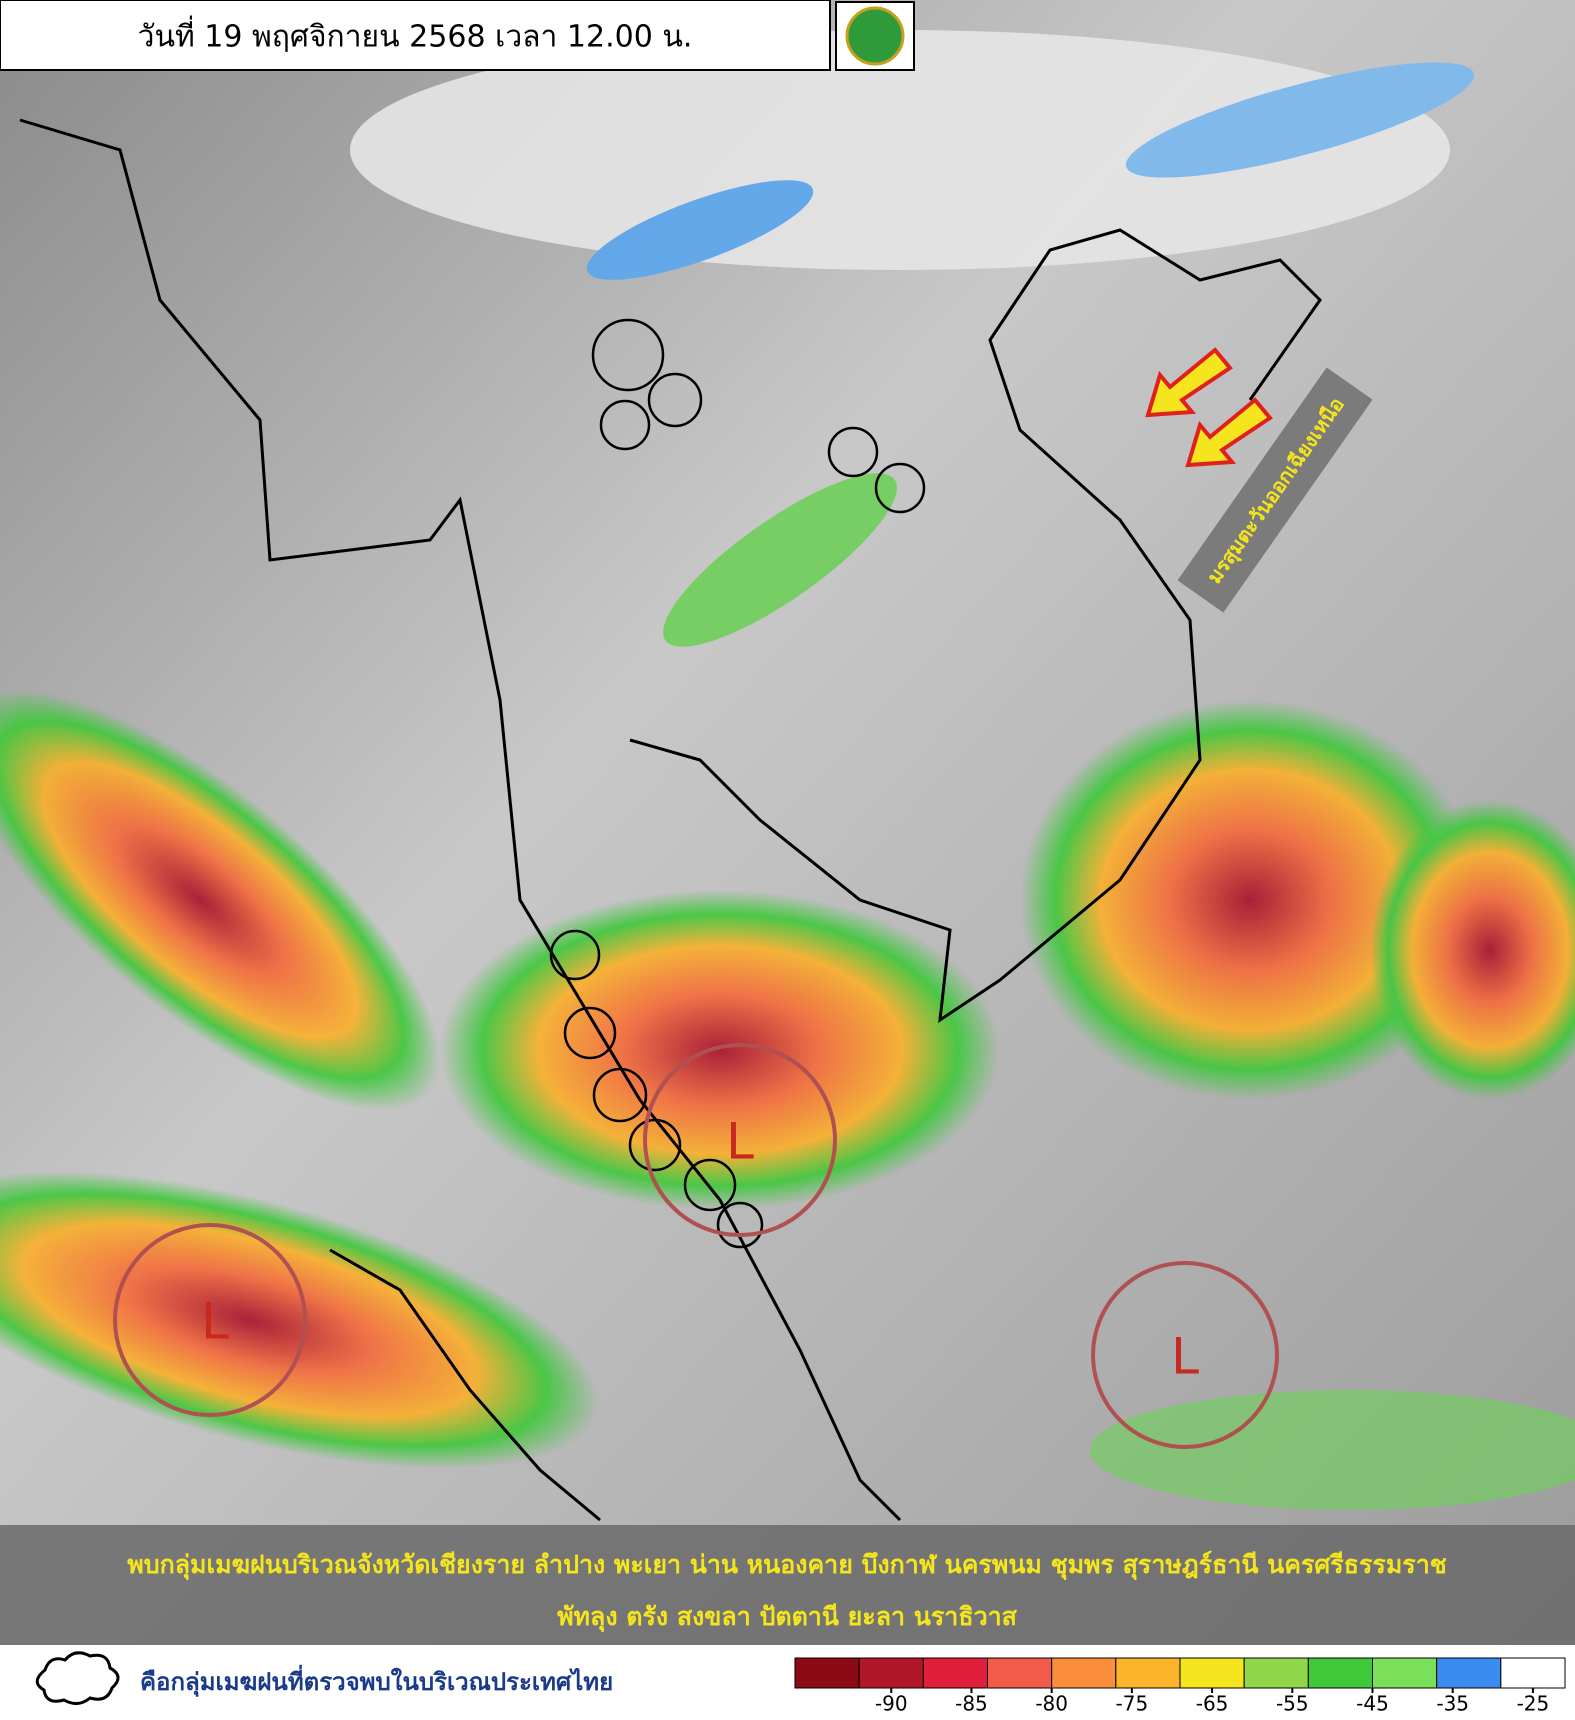  I want to click on colorbar-tick-label: -35, so click(1452, 1704).